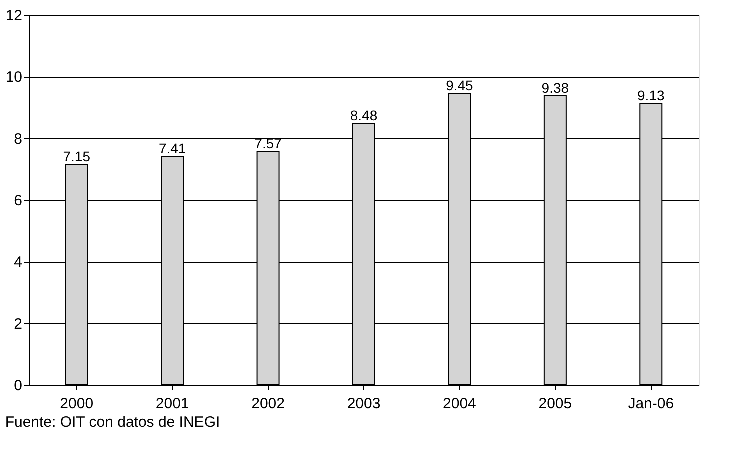 The width and height of the screenshot is (746, 463). What do you see at coordinates (364, 404) in the screenshot?
I see `x-tick-label: 2003` at bounding box center [364, 404].